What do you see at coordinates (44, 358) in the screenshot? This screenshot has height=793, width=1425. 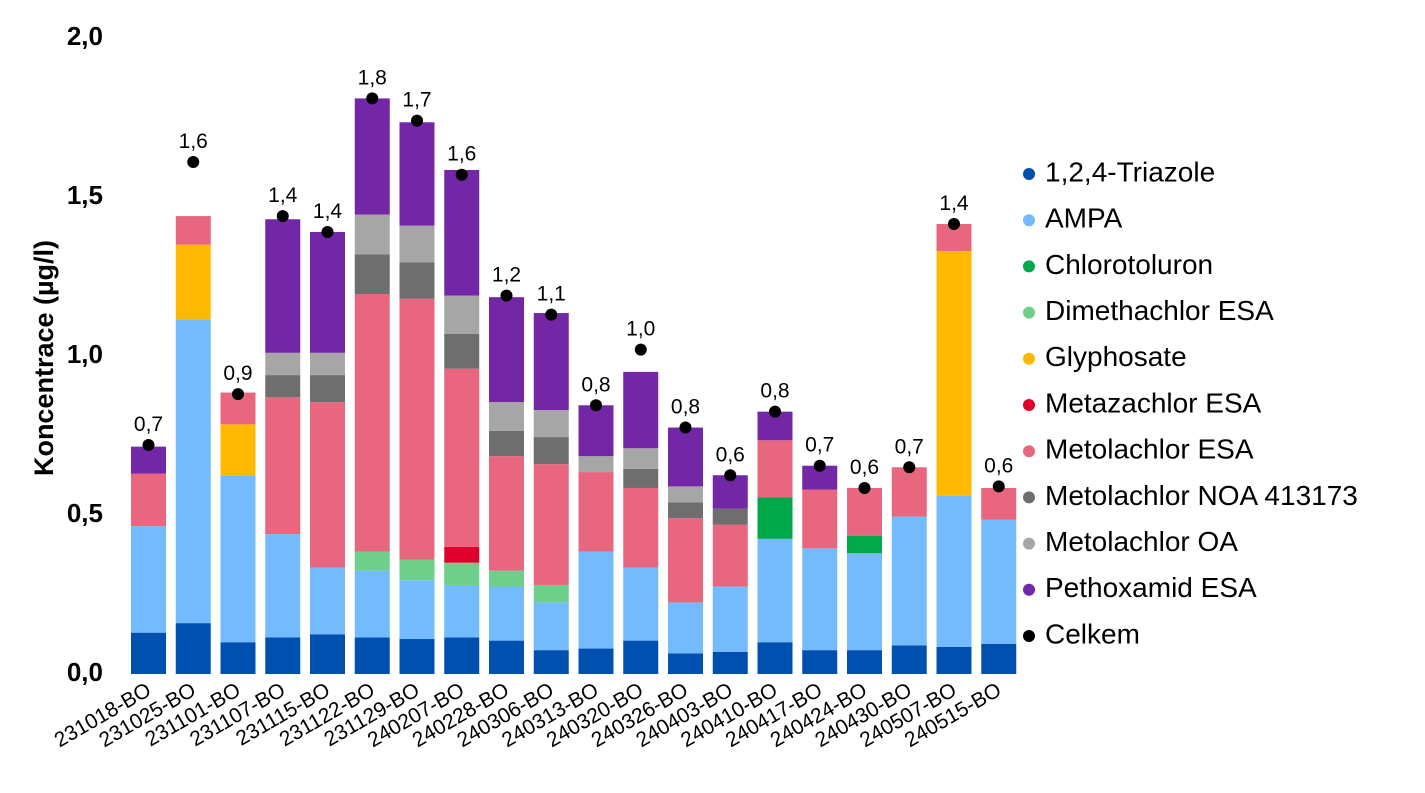 I see `y-axis-label: Koncentrace (µg/l)` at bounding box center [44, 358].